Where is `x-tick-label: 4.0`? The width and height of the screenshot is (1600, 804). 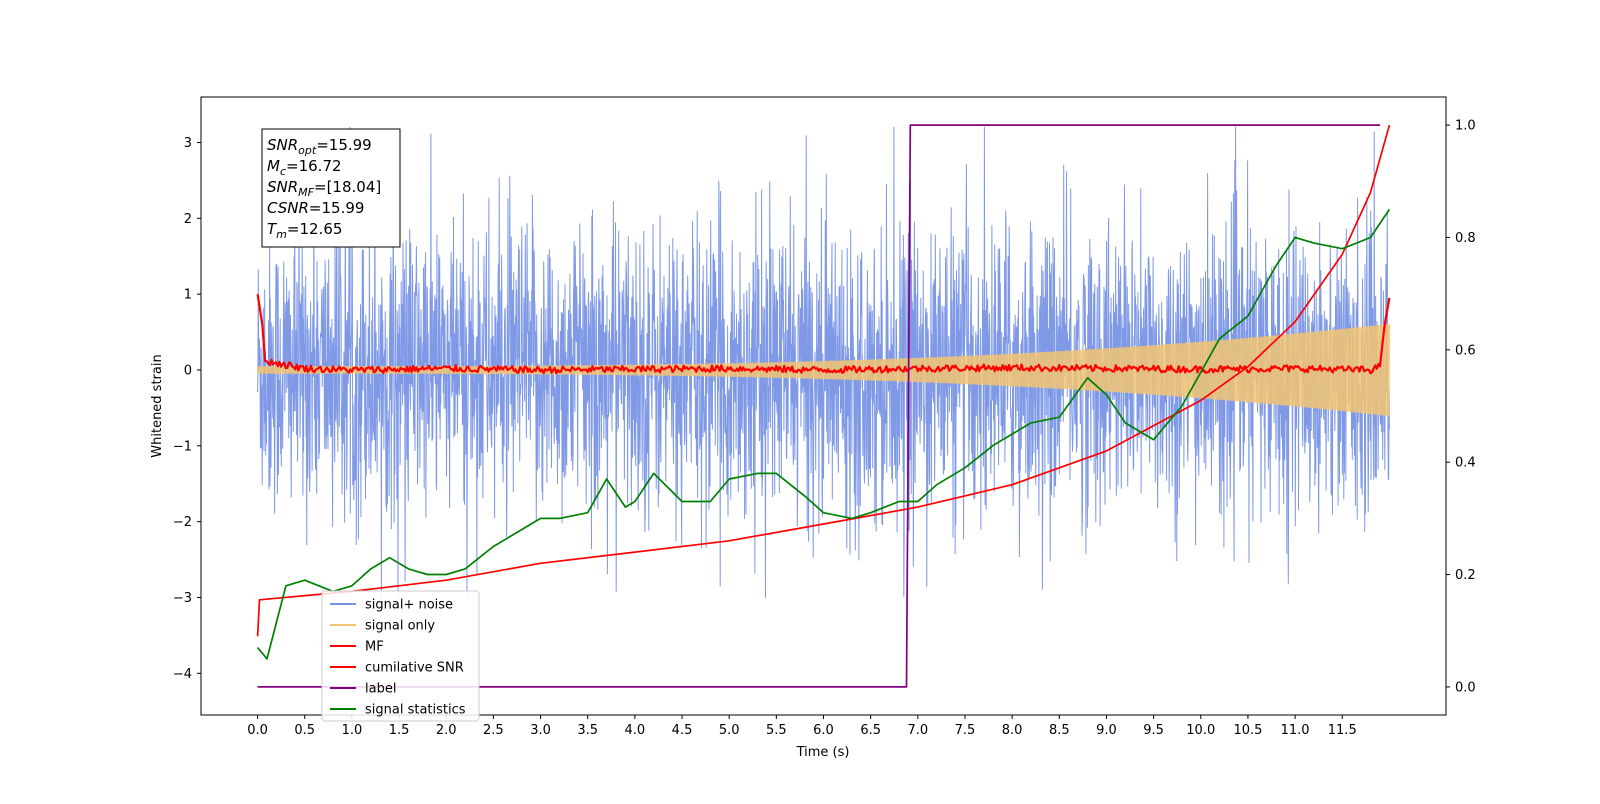 x-tick-label: 4.0 is located at coordinates (635, 730).